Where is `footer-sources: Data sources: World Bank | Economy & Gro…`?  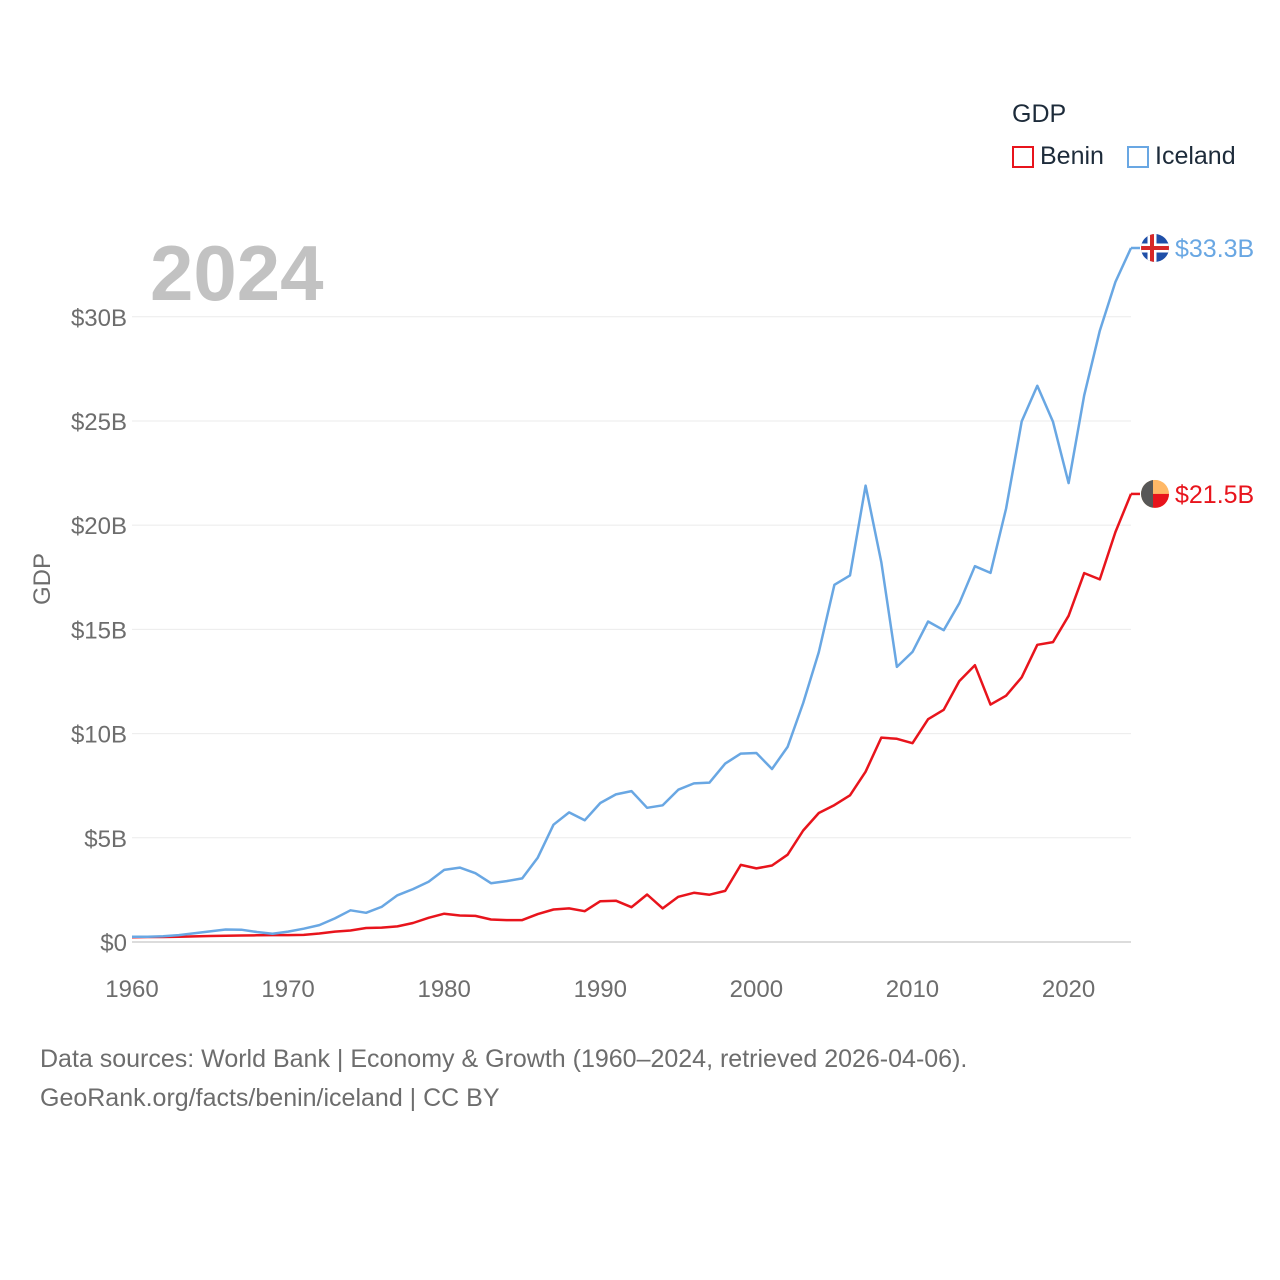 footer-sources: Data sources: World Bank | Economy & Gro… is located at coordinates (504, 1059).